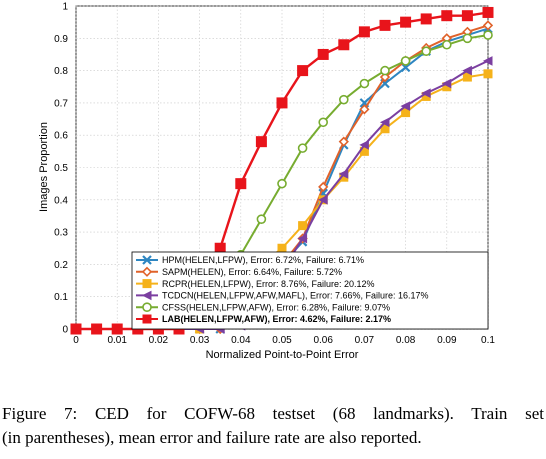 This screenshot has width=546, height=459. I want to click on x-tick-label: 0.05, so click(282, 340).